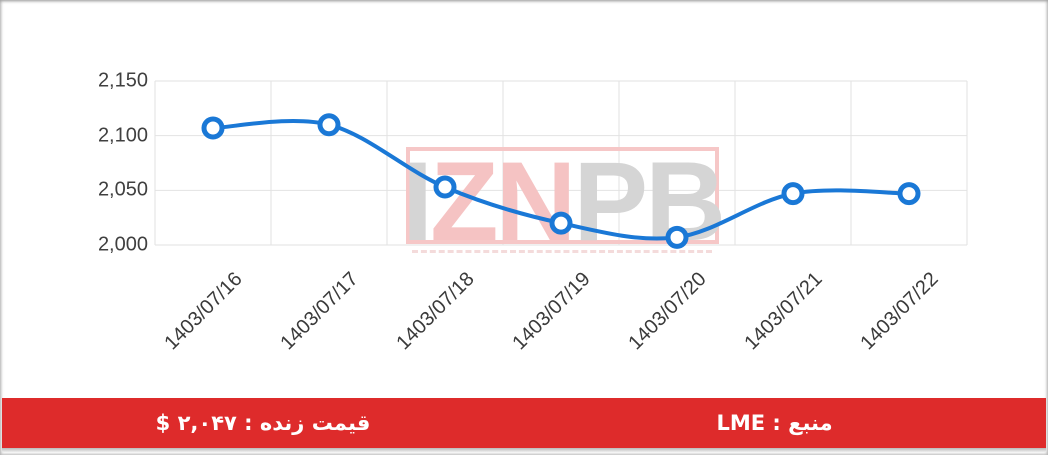  I want to click on y-axis-tick-label: 2,000, so click(122, 244).